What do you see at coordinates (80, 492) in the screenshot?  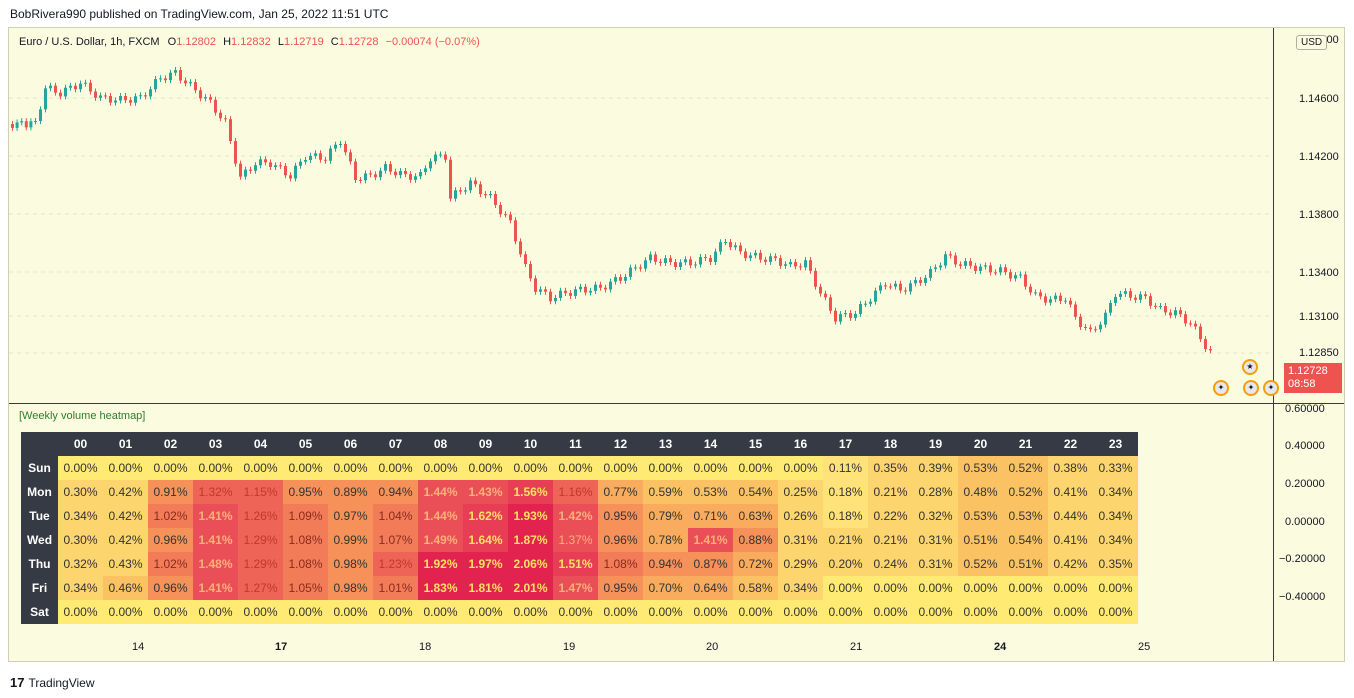 I see `heatmap-cell: 0.30%` at bounding box center [80, 492].